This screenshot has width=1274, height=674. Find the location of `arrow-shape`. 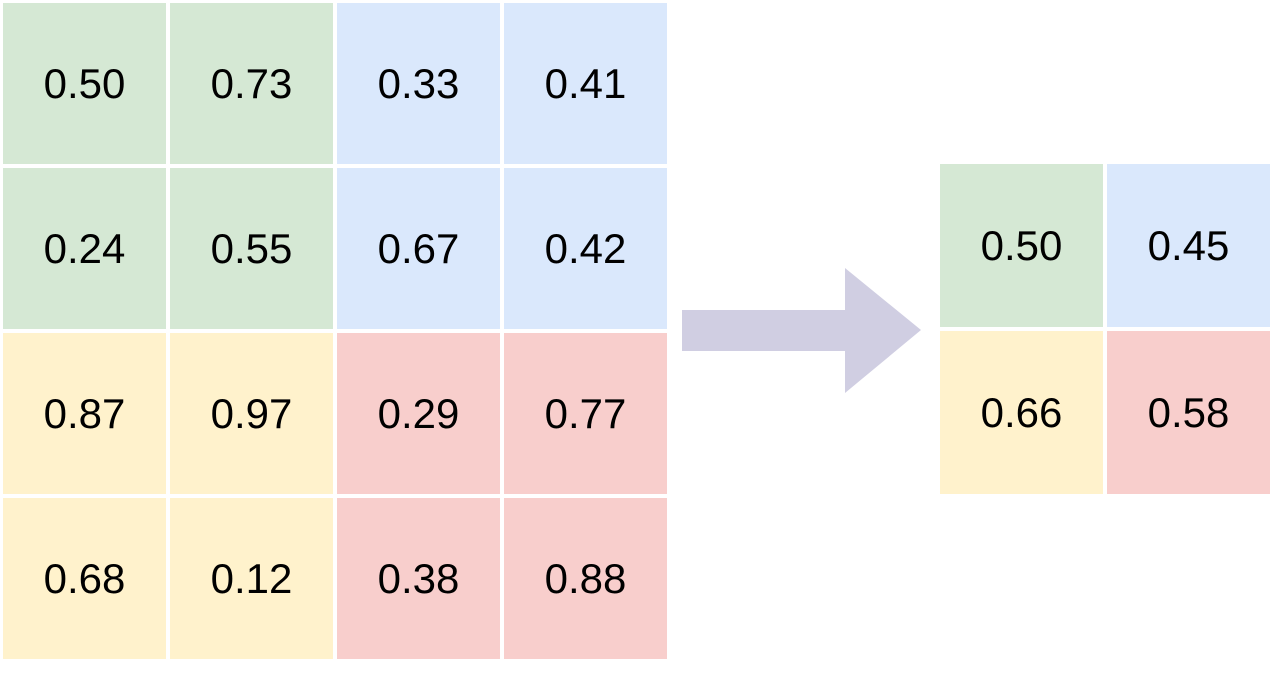

arrow-shape is located at coordinates (801, 330).